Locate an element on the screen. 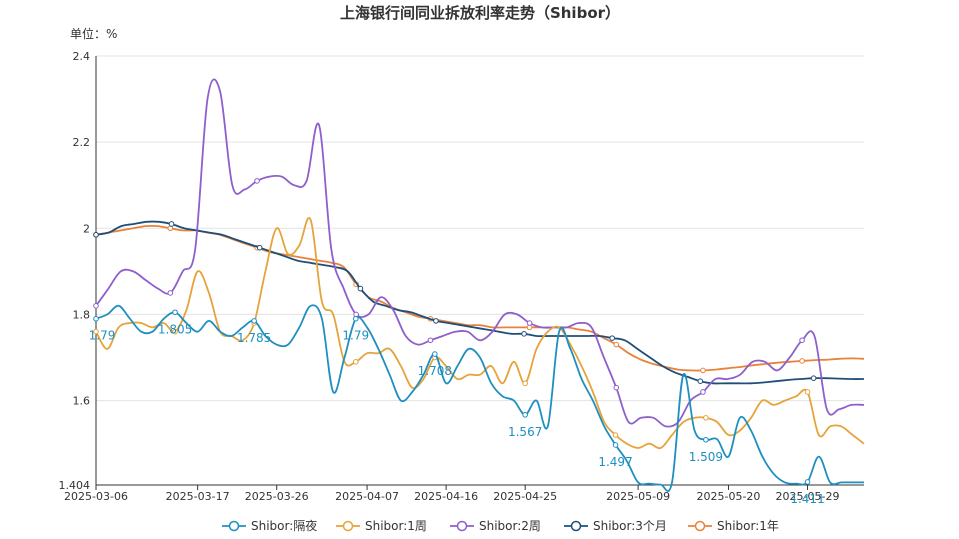  legend-item: Shibor:1年 is located at coordinates (733, 526).